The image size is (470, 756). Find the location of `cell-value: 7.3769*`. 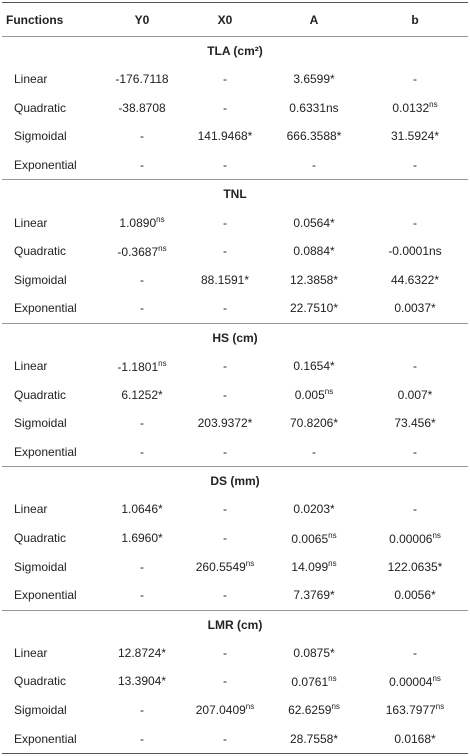

cell-value: 7.3769* is located at coordinates (314, 595).